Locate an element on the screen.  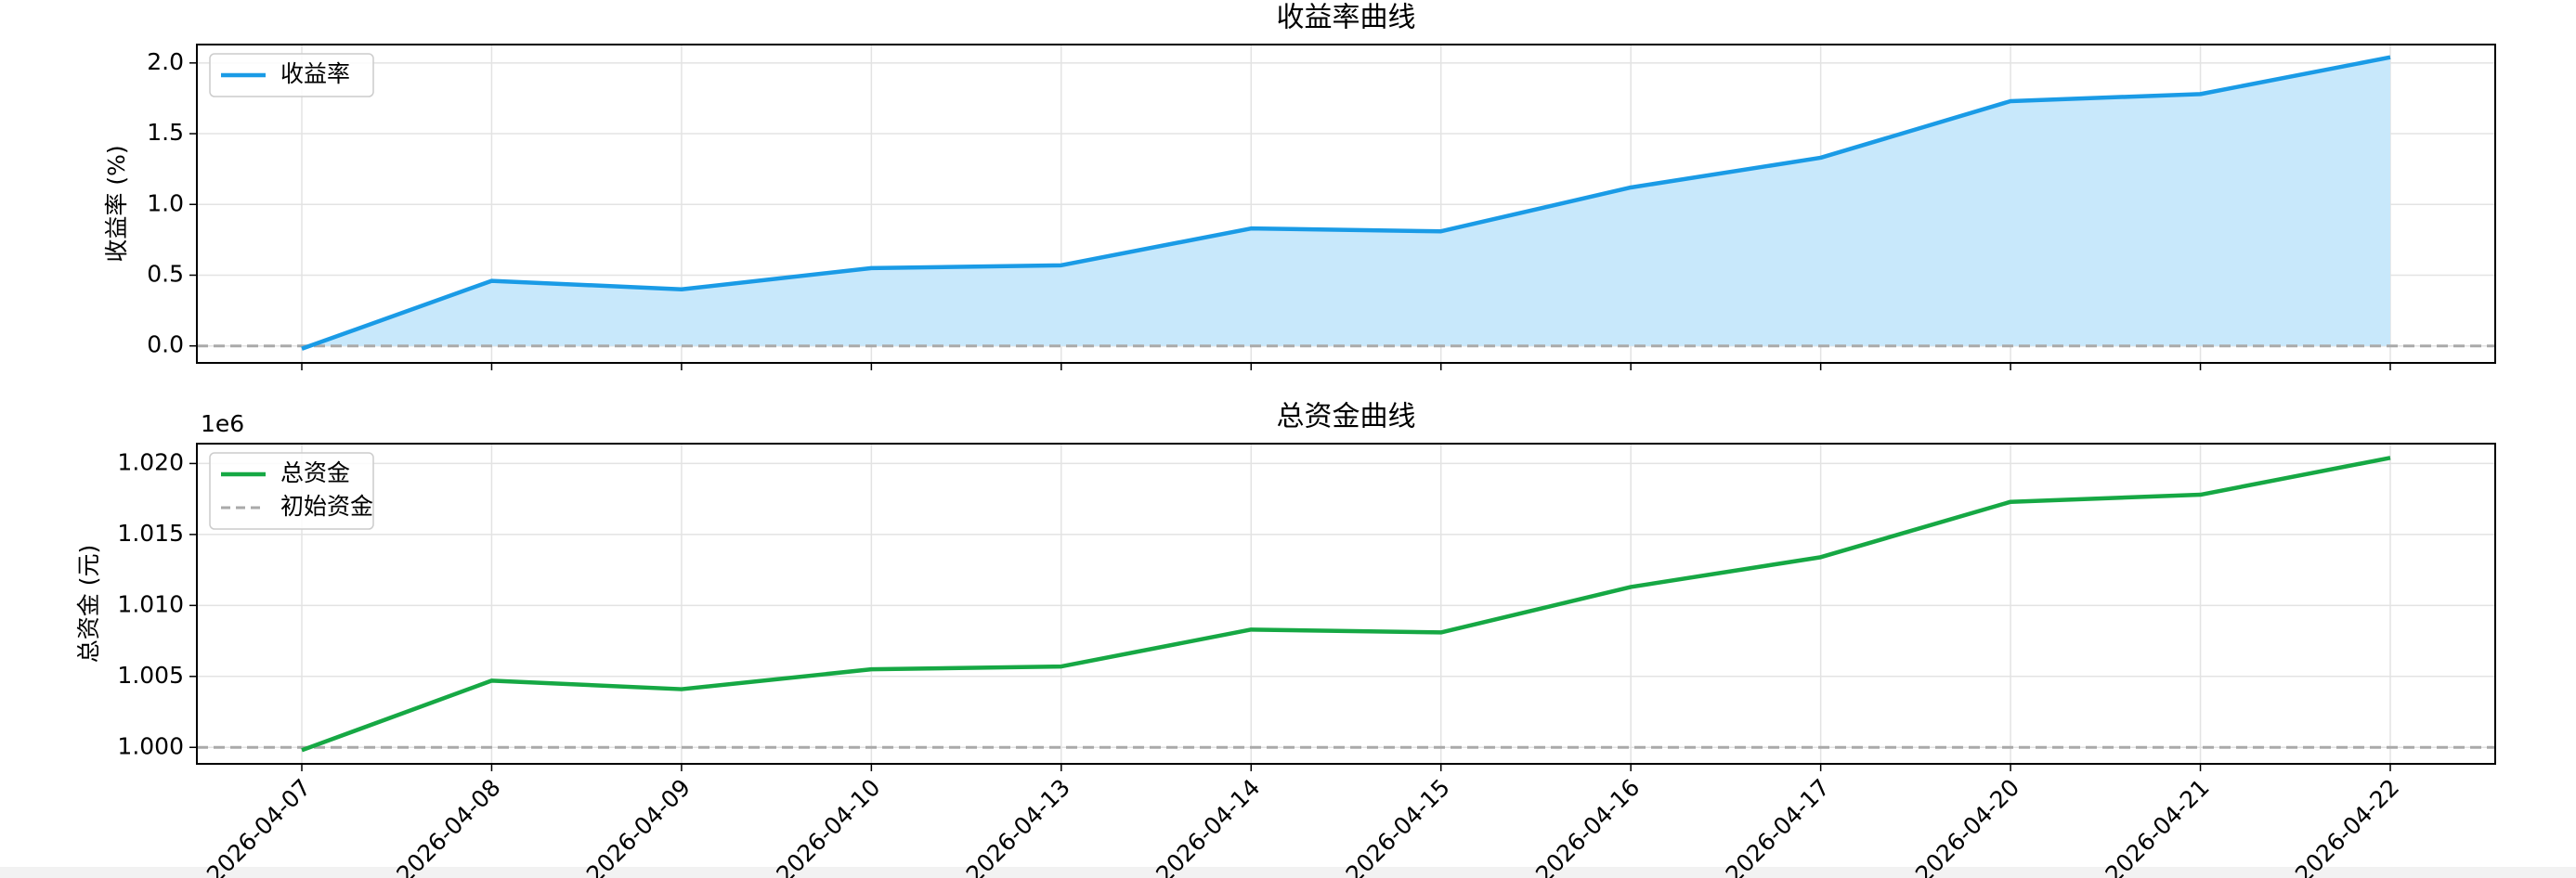
y-tick-label: 1.005 is located at coordinates (150, 675).